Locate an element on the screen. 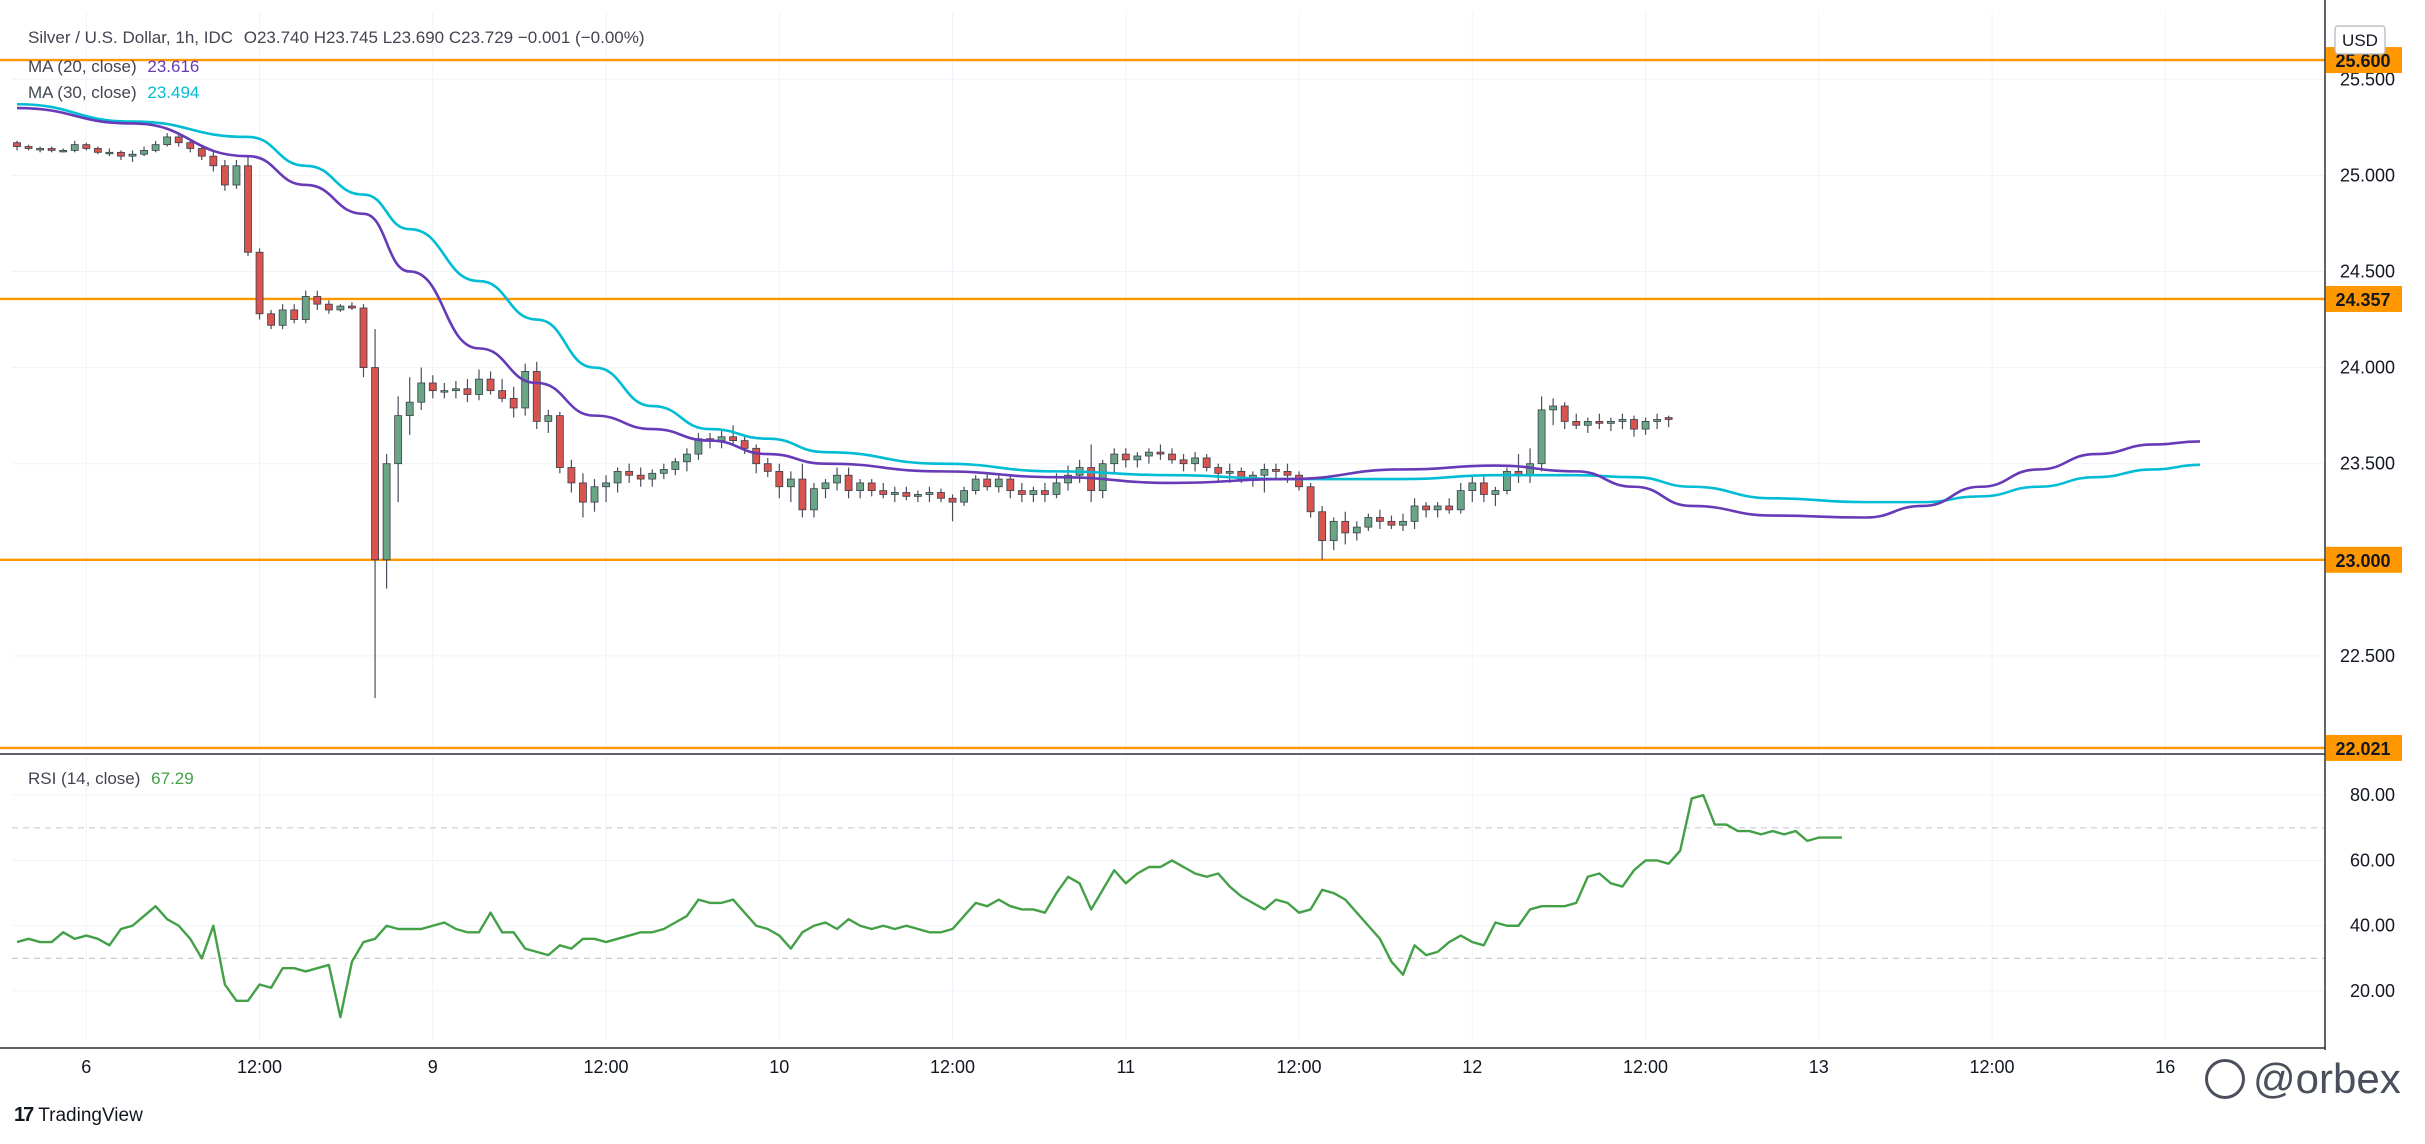  y-tick-label: 24.000 is located at coordinates (2367, 368).